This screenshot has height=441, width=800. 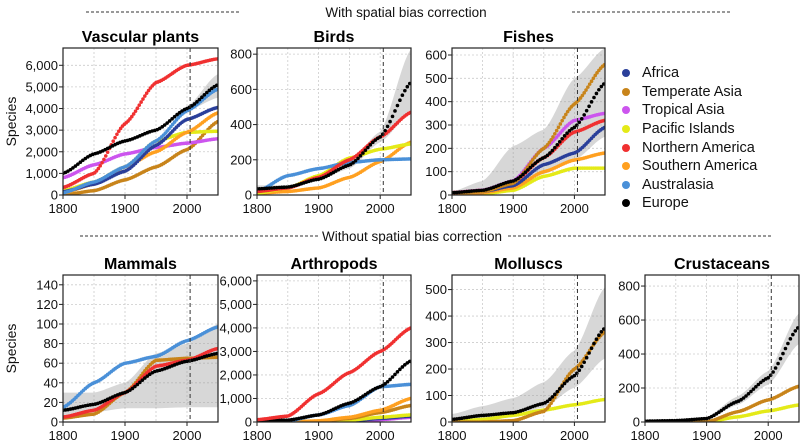 I want to click on point-australasia, so click(x=409, y=384).